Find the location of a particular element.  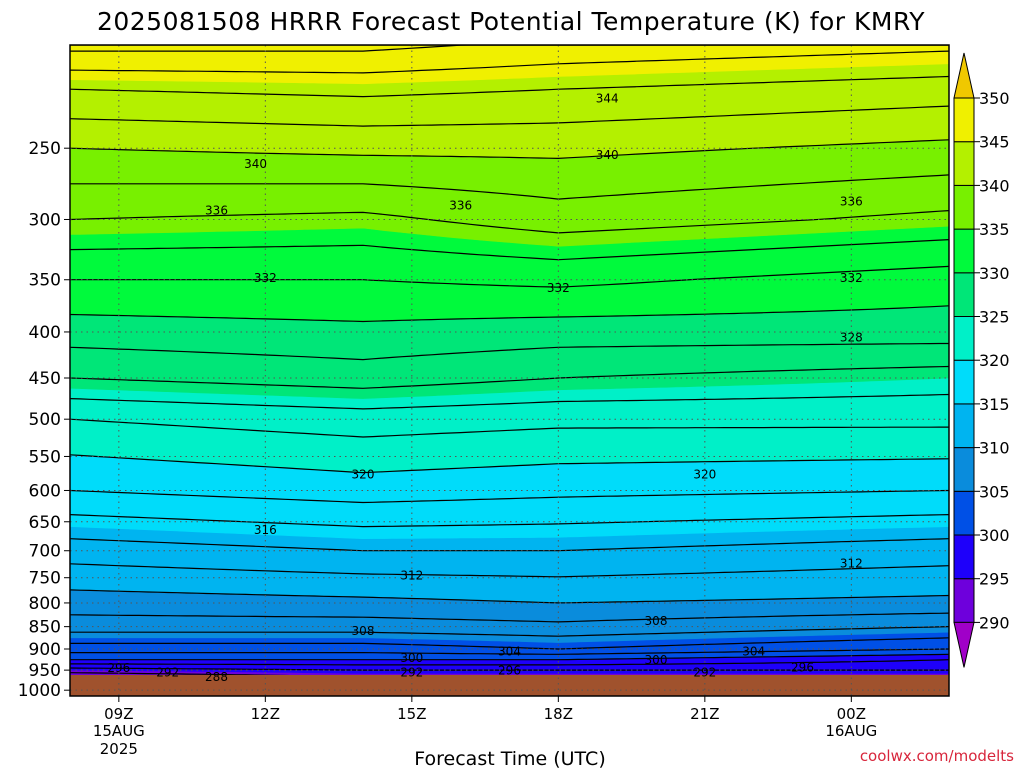

x-axis-label: Forecast Time (UTC) is located at coordinates (509, 758).